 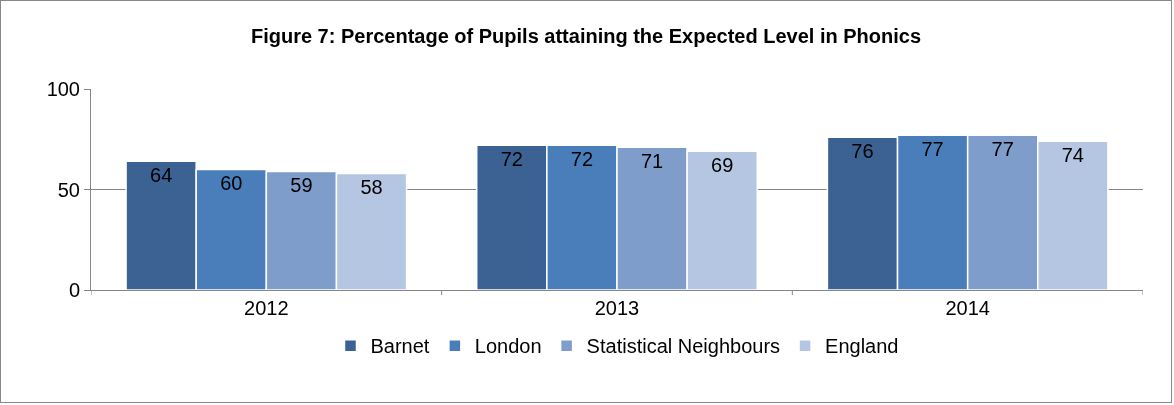 What do you see at coordinates (400, 346) in the screenshot?
I see `legend-label: Barnet` at bounding box center [400, 346].